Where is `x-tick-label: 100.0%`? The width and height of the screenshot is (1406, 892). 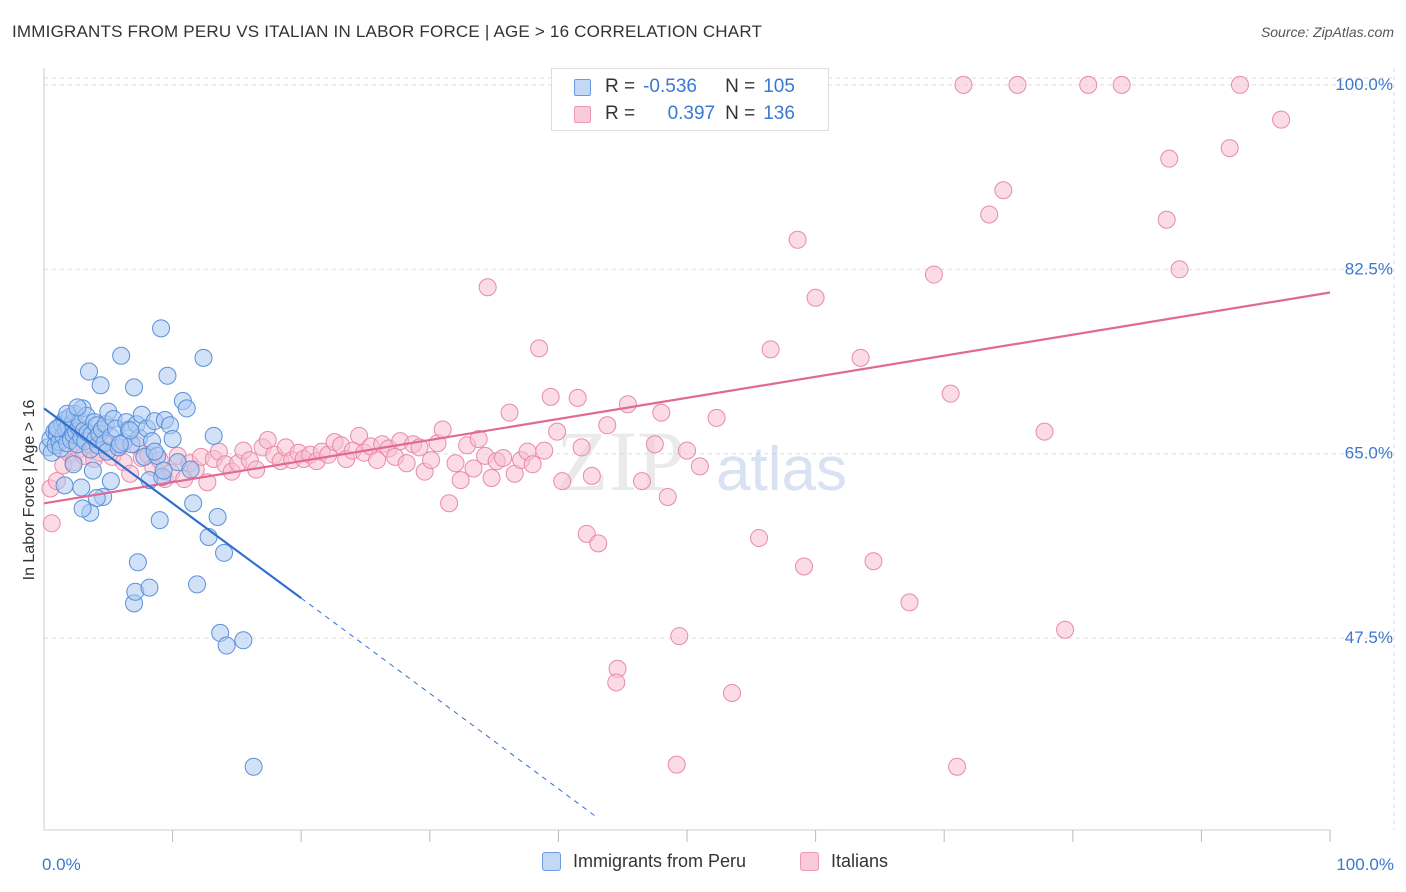 x-tick-label: 100.0% is located at coordinates (1365, 864).